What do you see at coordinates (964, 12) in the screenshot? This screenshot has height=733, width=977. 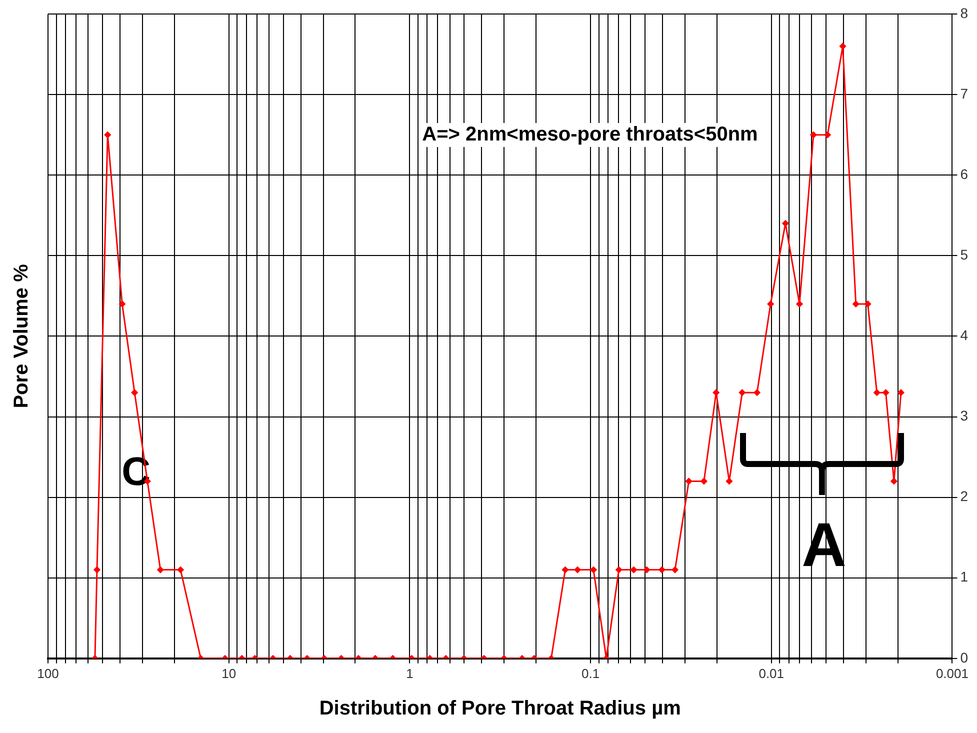 I see `y-tick-label: 8` at bounding box center [964, 12].